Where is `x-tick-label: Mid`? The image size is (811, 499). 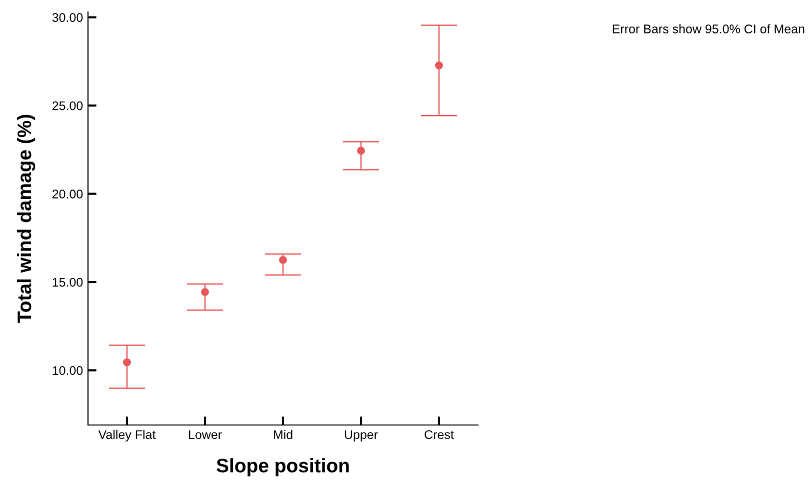
x-tick-label: Mid is located at coordinates (283, 435).